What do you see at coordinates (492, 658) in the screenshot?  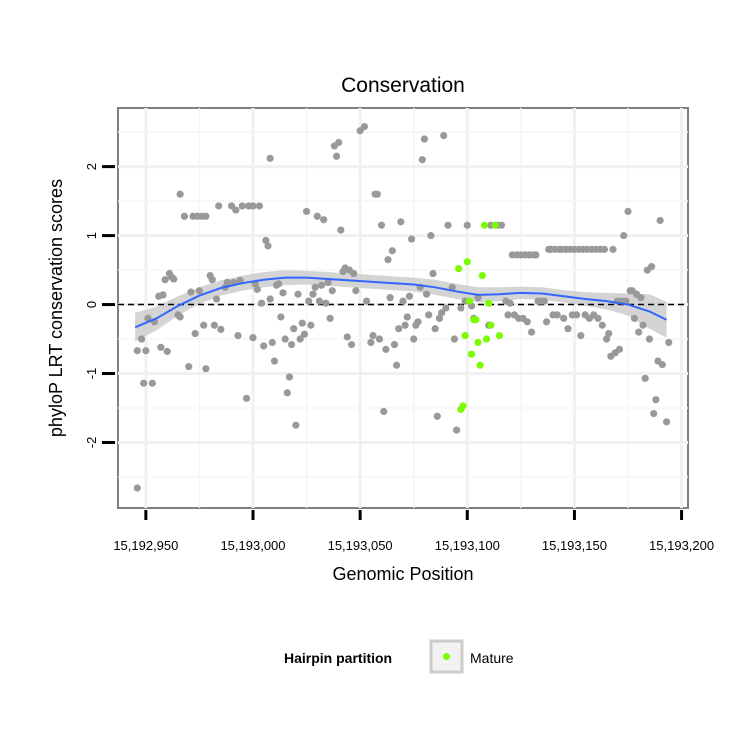 I see `legend-label-mature: Mature` at bounding box center [492, 658].